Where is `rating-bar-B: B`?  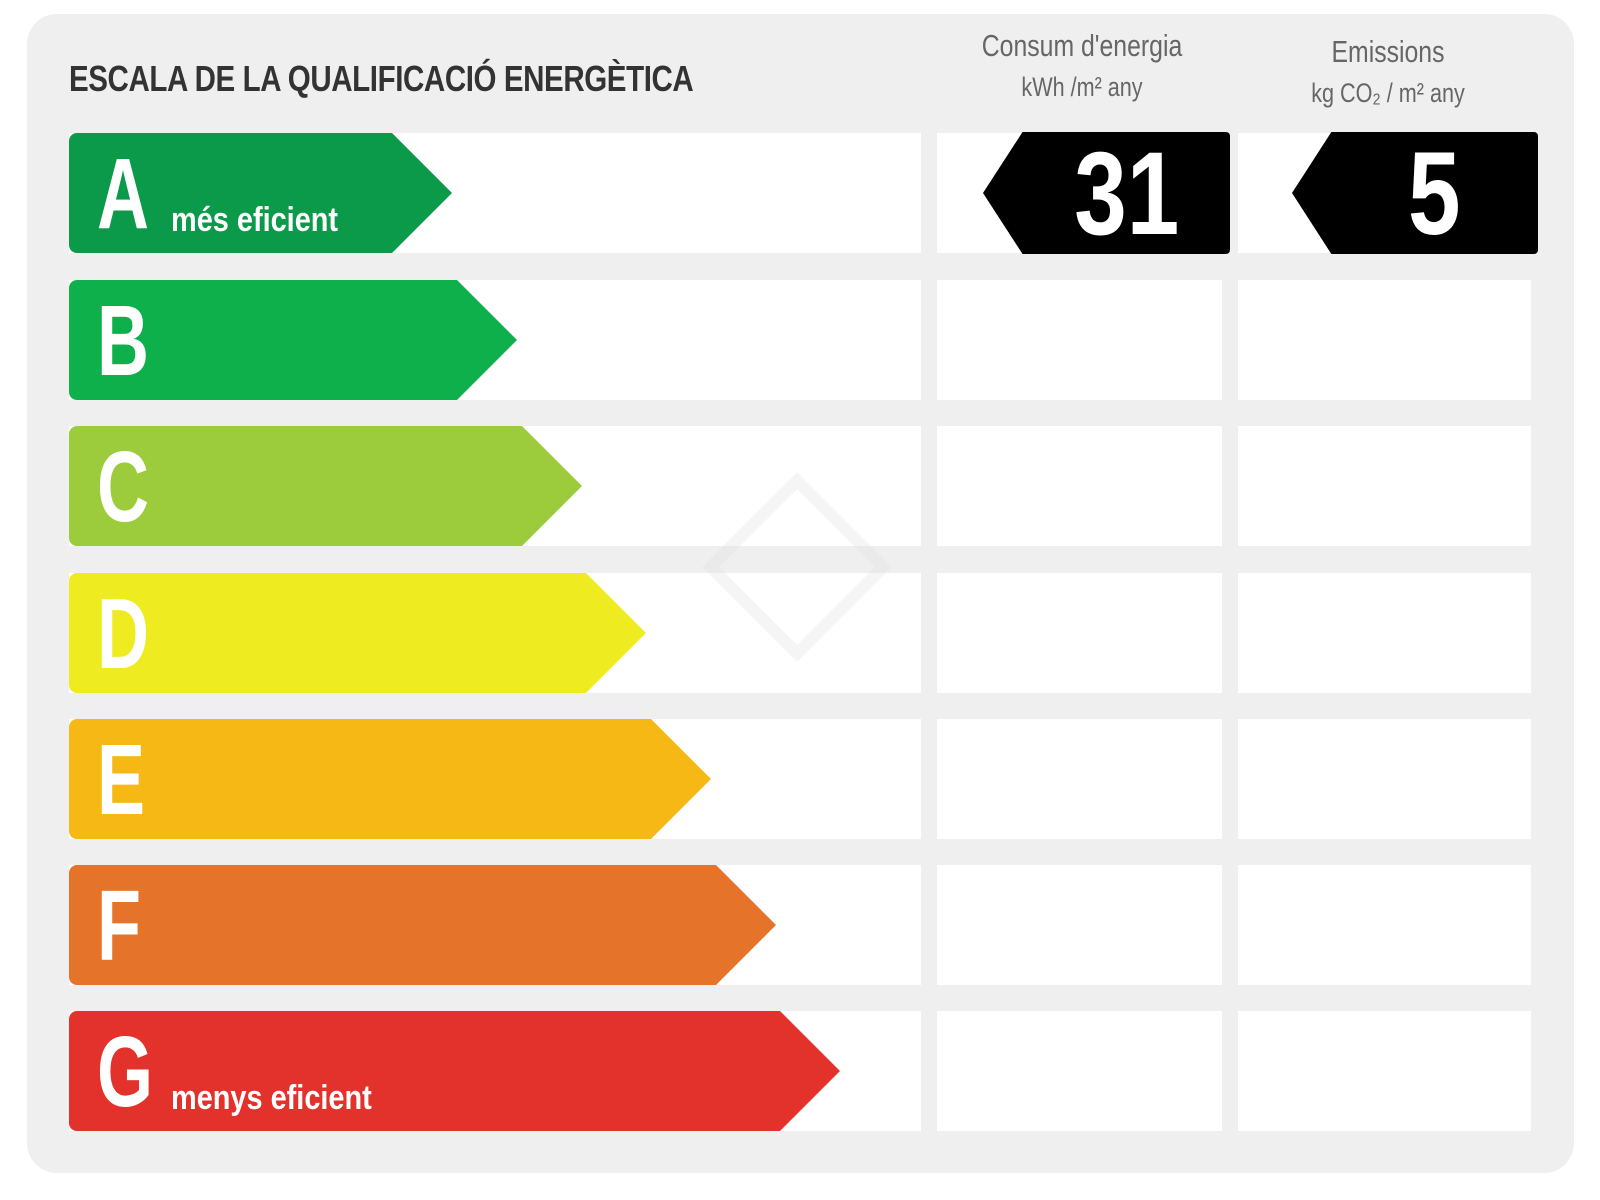
rating-bar-B: B is located at coordinates (293, 340).